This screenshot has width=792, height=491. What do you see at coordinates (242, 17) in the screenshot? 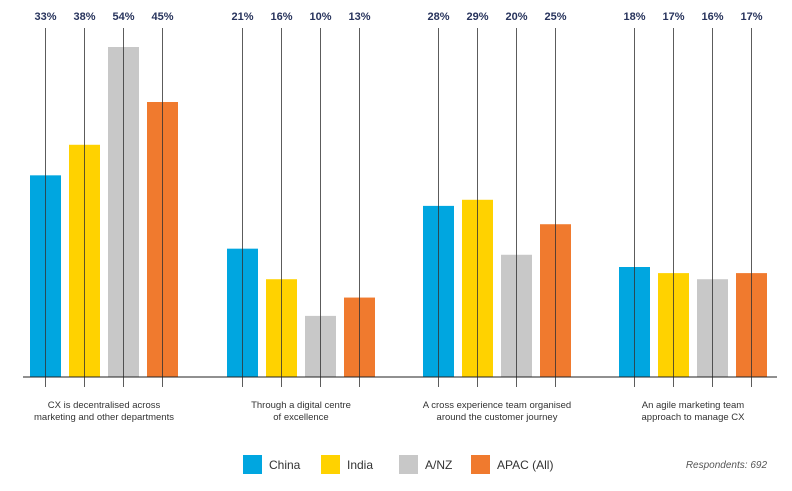
I see `value-label: 21%` at bounding box center [242, 17].